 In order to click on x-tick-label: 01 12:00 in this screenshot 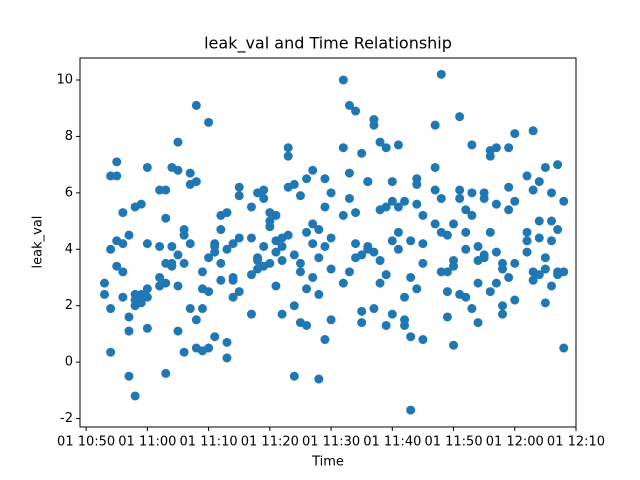, I will do `click(515, 442)`.